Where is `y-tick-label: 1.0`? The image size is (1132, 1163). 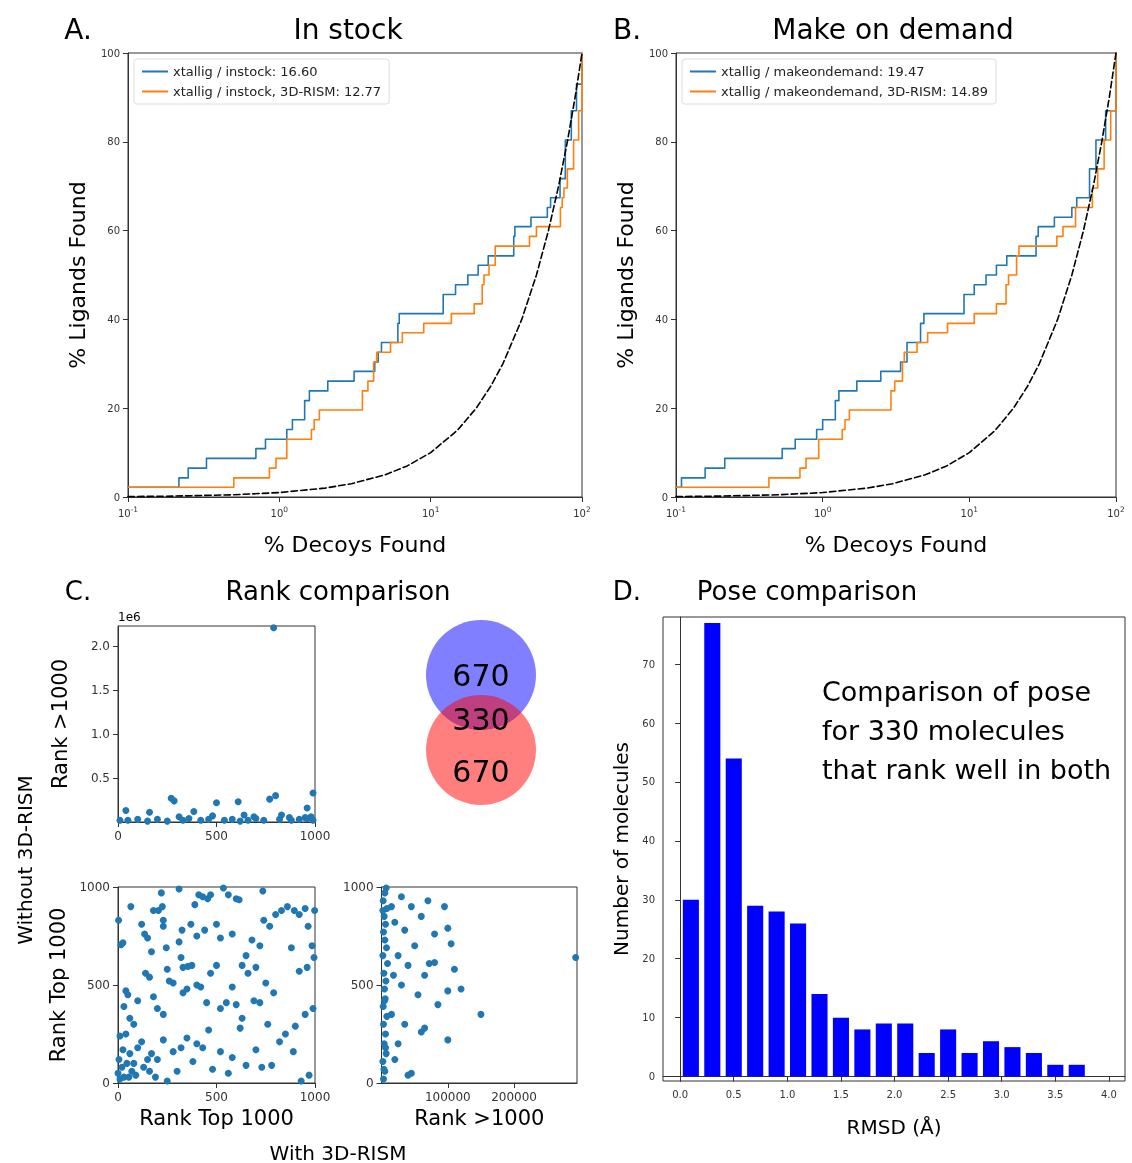 y-tick-label: 1.0 is located at coordinates (100, 734).